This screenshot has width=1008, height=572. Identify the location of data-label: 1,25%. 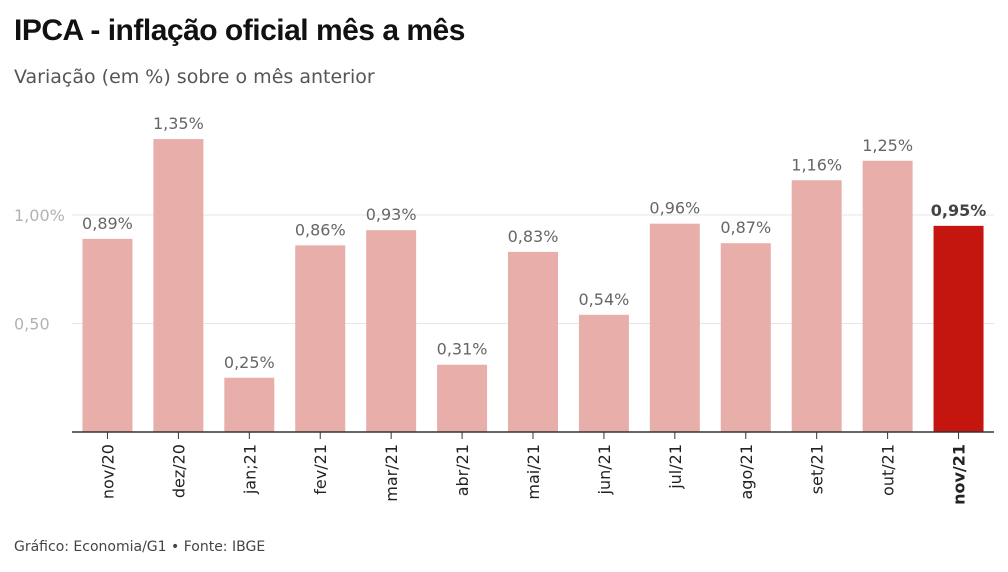
(887, 145).